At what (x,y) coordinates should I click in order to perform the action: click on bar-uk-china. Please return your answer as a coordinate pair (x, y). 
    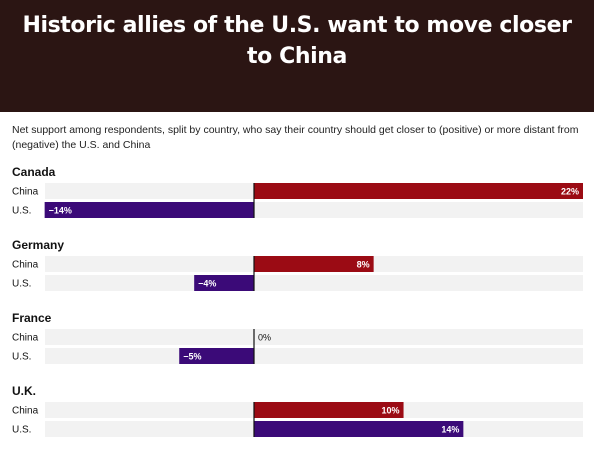
    Looking at the image, I should click on (329, 410).